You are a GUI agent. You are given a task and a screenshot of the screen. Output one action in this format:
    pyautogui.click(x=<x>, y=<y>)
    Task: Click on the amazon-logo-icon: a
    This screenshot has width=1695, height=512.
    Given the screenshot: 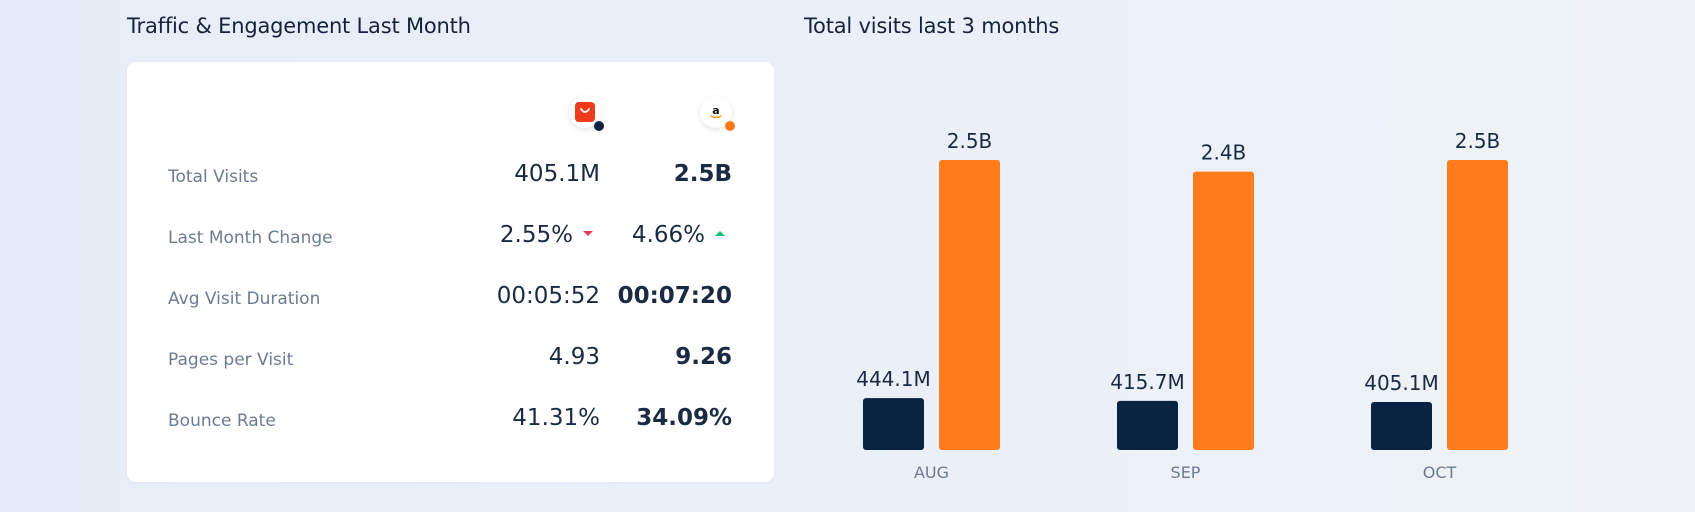 What is the action you would take?
    pyautogui.click(x=717, y=113)
    